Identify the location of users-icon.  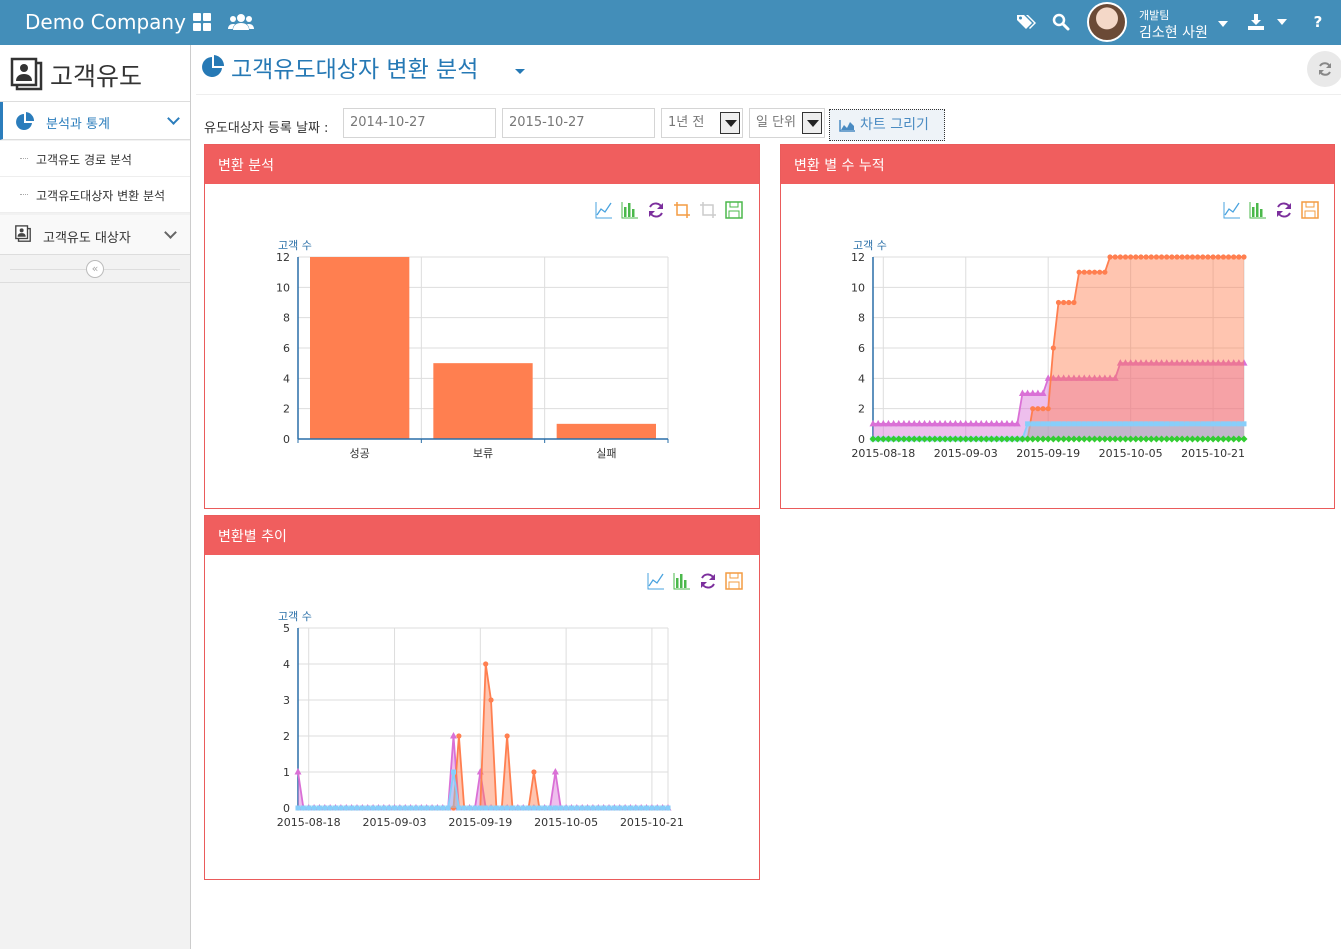
(241, 22).